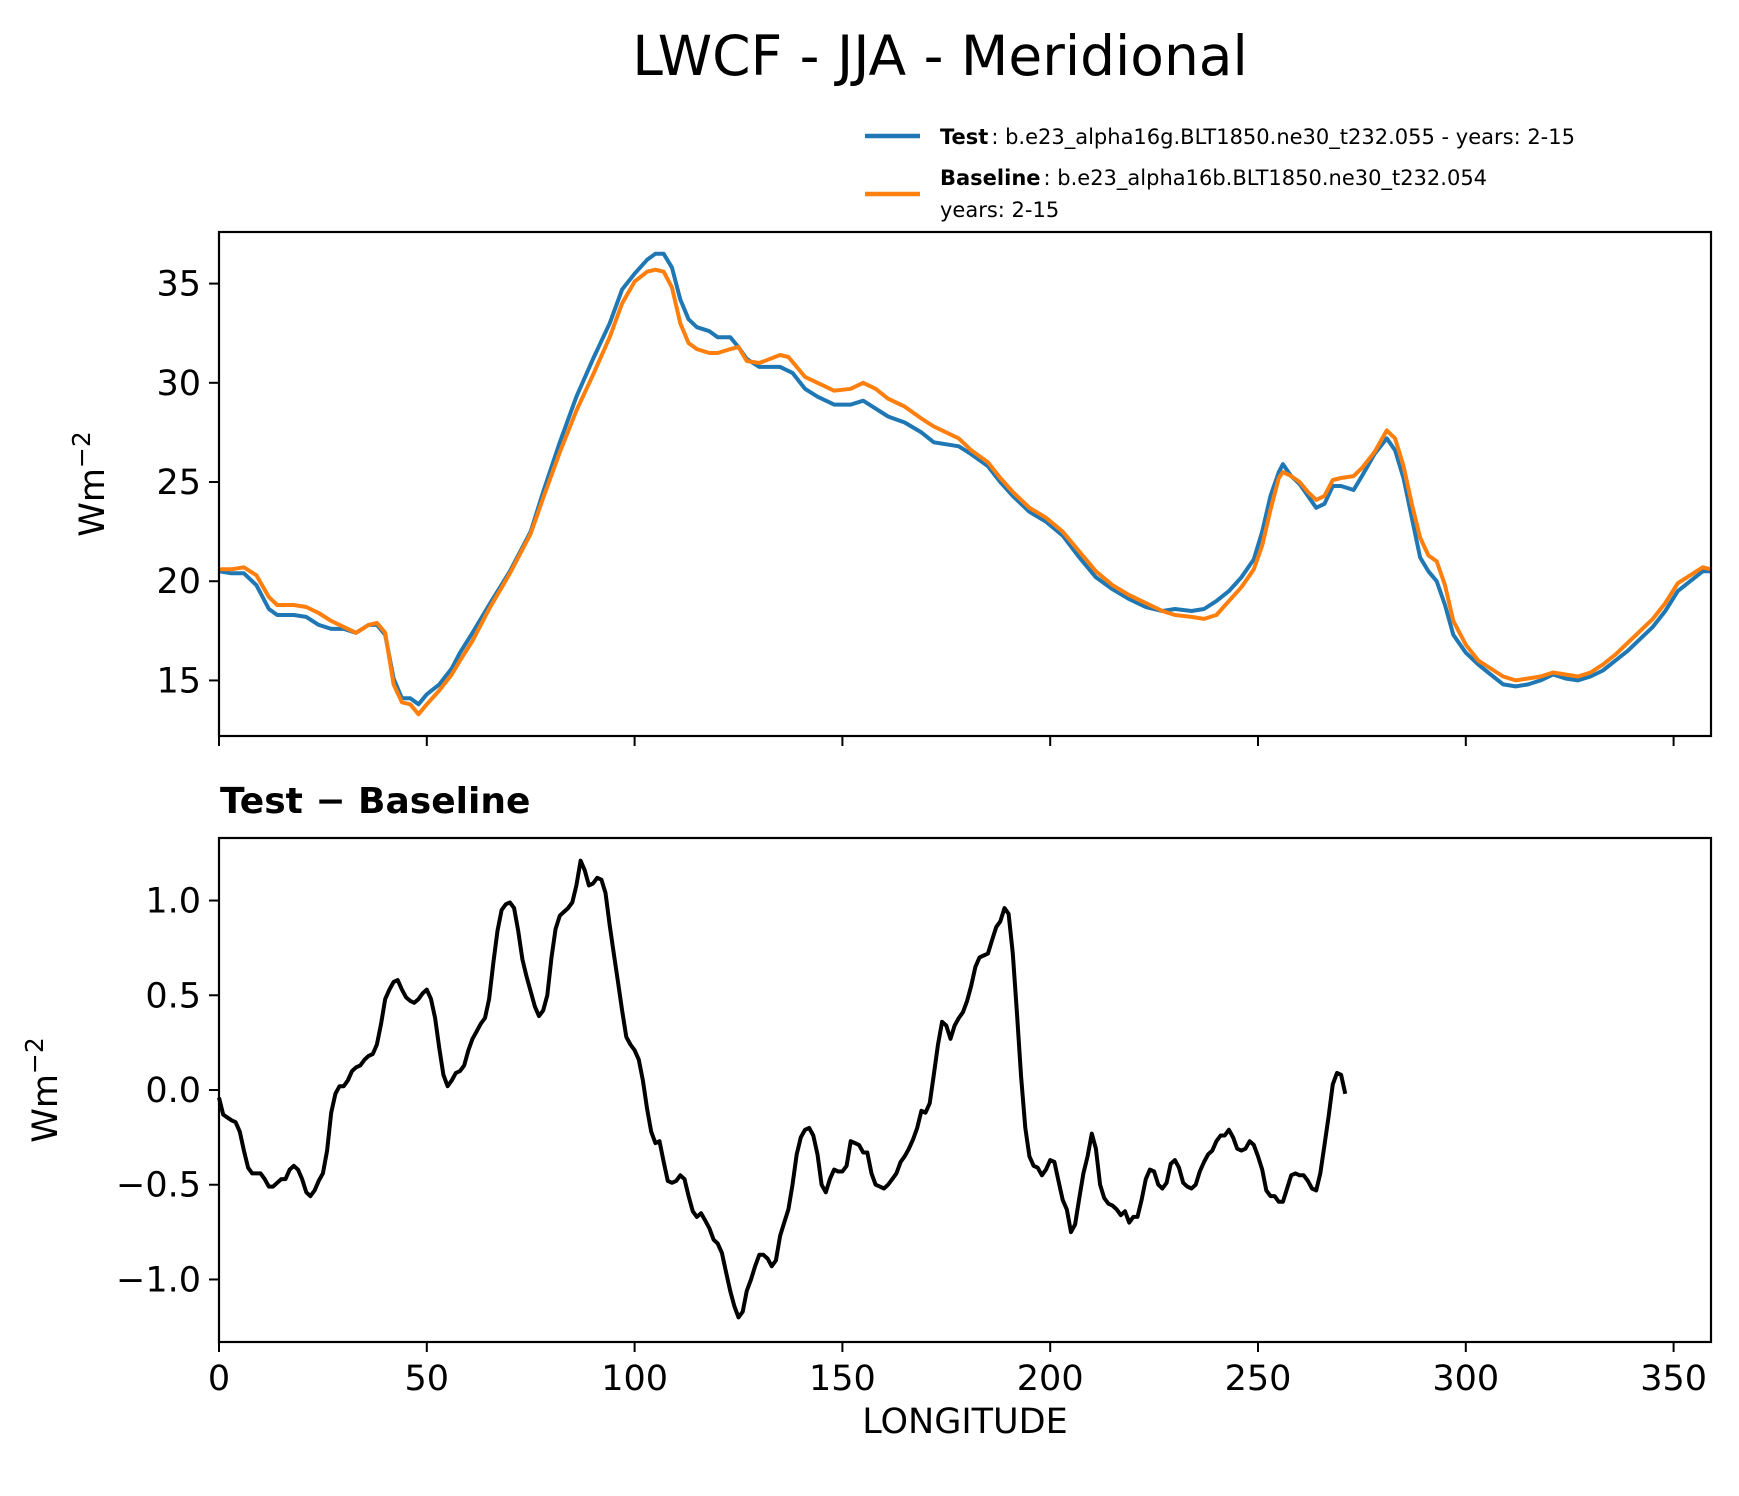  What do you see at coordinates (46, 1108) in the screenshot?
I see `bottom-ylabel-text: Wm` at bounding box center [46, 1108].